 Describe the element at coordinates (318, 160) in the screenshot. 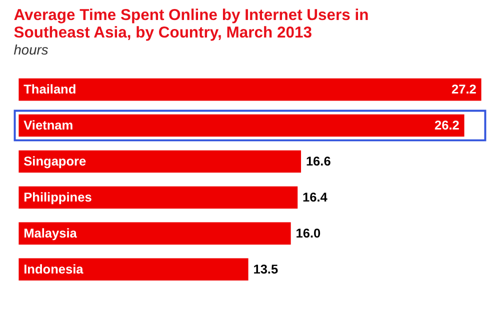

I see `data-label: 16.6` at that location.